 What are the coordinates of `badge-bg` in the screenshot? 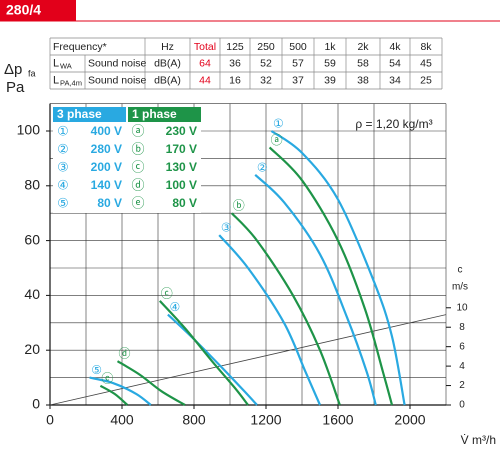 It's located at (38, 10).